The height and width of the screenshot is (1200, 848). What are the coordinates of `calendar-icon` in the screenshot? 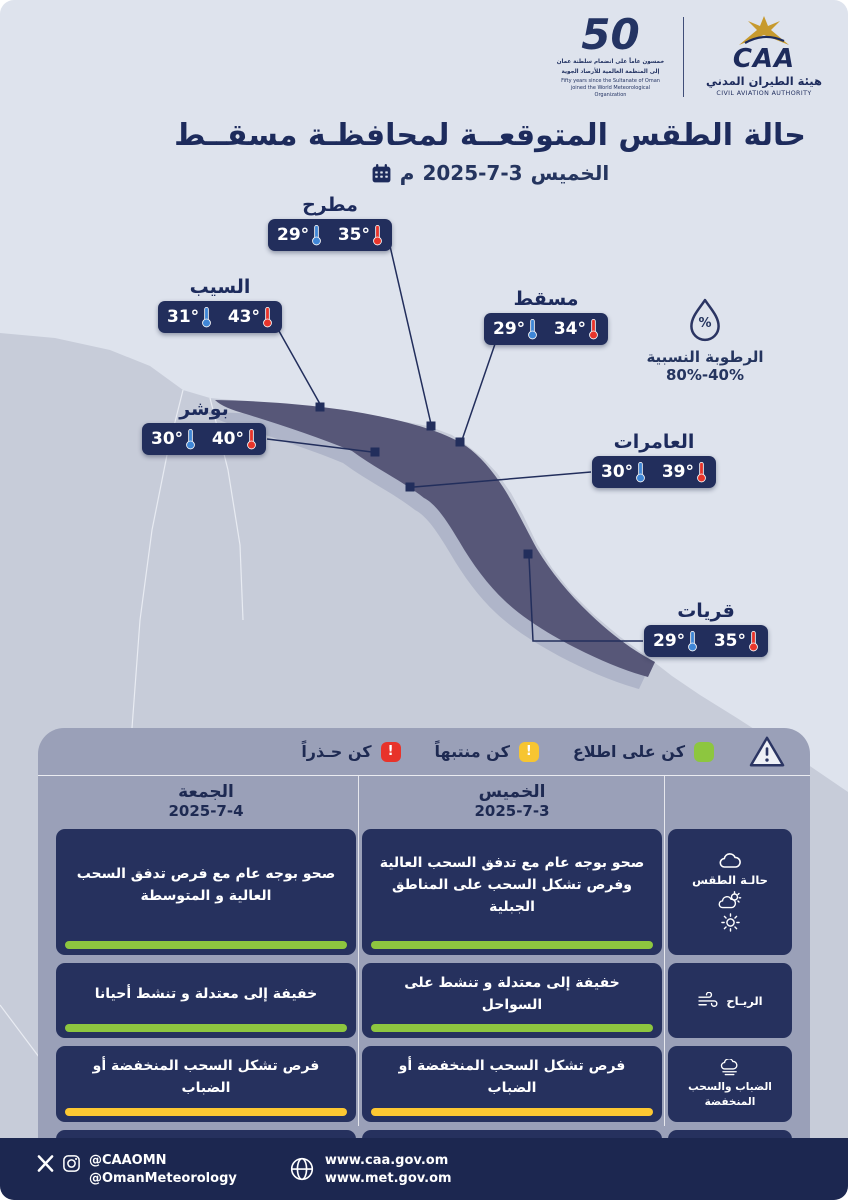 It's located at (381, 173).